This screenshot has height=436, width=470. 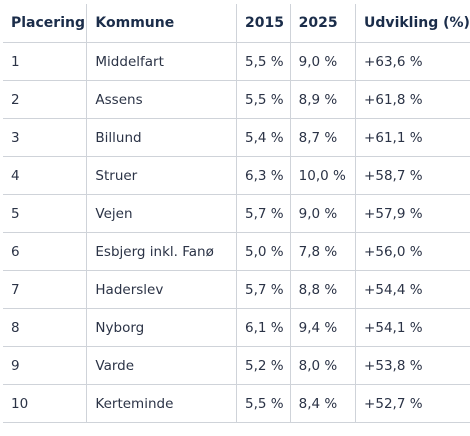 I want to click on table-row: 7 Haderslev 5,7 % 8,8 % +54,4 %, so click(x=236, y=289).